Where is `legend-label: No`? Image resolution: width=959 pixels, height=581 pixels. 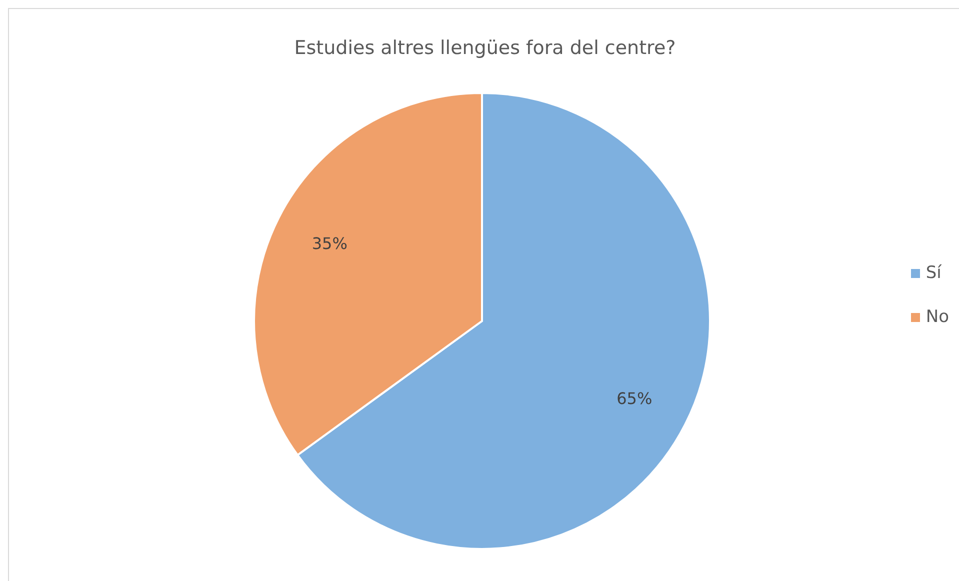 legend-label: No is located at coordinates (937, 317).